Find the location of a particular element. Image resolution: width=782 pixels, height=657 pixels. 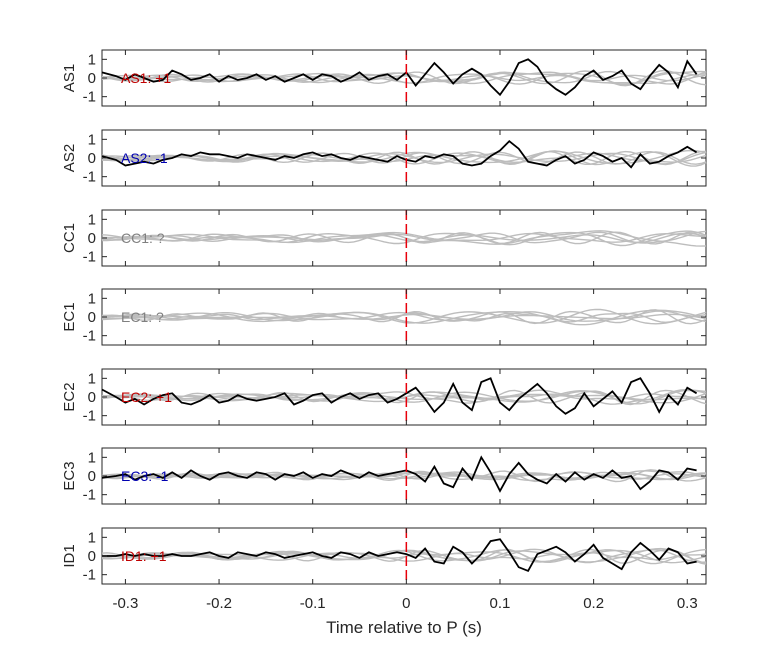

panel-ec1: 1 0 -1 EC1 EC1: ? is located at coordinates (384, 317).